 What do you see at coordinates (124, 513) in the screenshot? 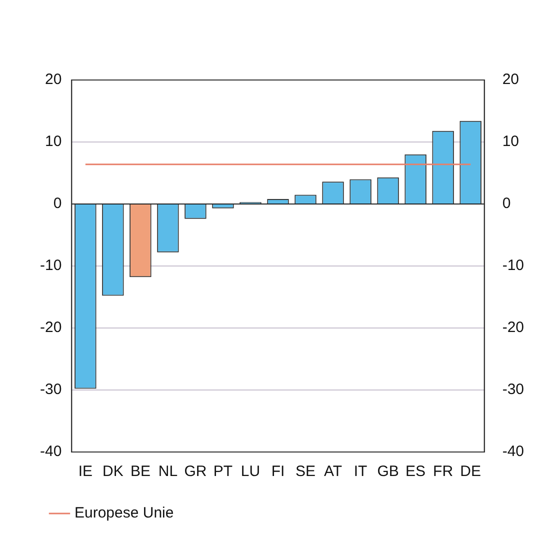
I see `legend-label: Europese Unie` at bounding box center [124, 513].